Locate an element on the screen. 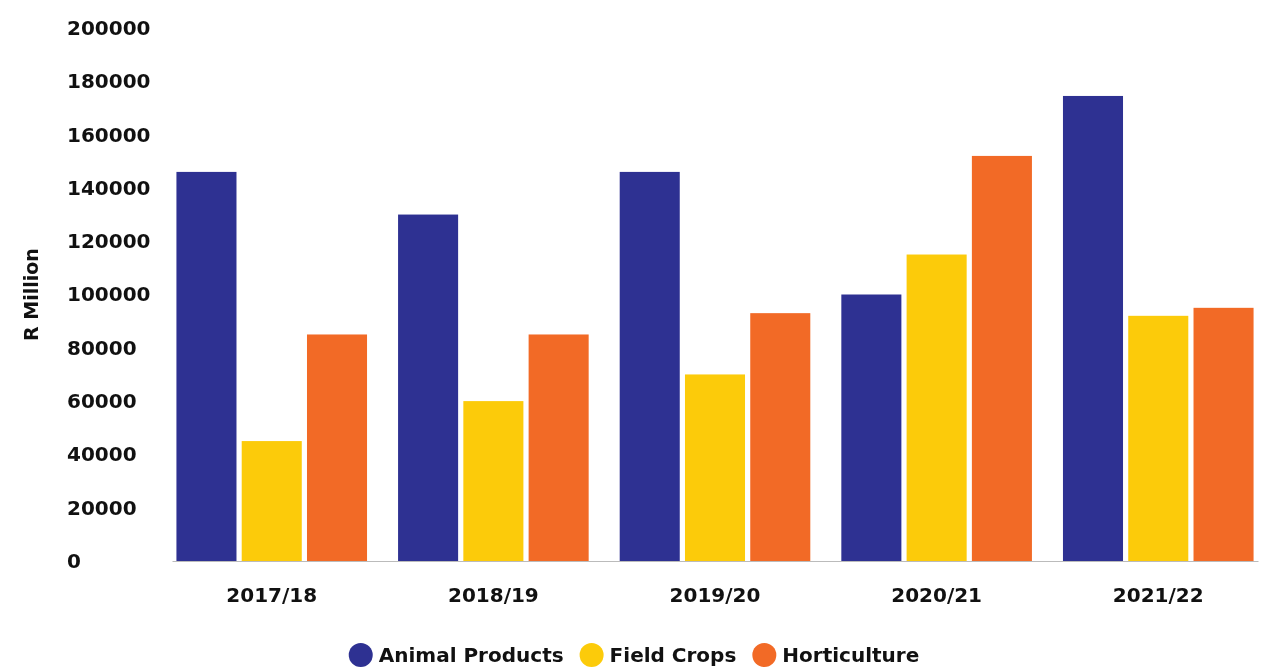 This screenshot has width=1268, height=669. legend-label: Horticulture is located at coordinates (851, 655).